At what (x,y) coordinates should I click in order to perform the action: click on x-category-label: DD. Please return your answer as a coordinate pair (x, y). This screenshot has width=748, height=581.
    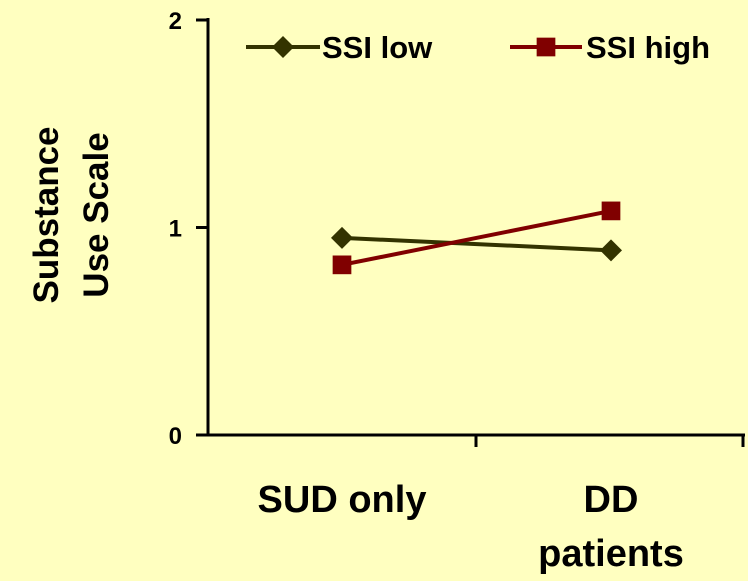
    Looking at the image, I should click on (611, 500).